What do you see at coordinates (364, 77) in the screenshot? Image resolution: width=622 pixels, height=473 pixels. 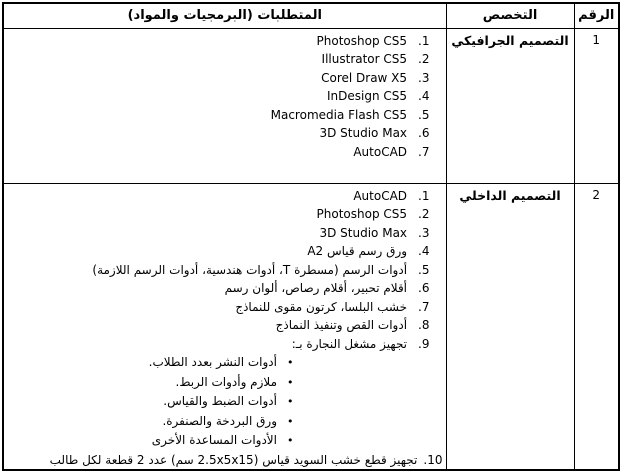 I see `item-text: Corel Draw X5` at bounding box center [364, 77].